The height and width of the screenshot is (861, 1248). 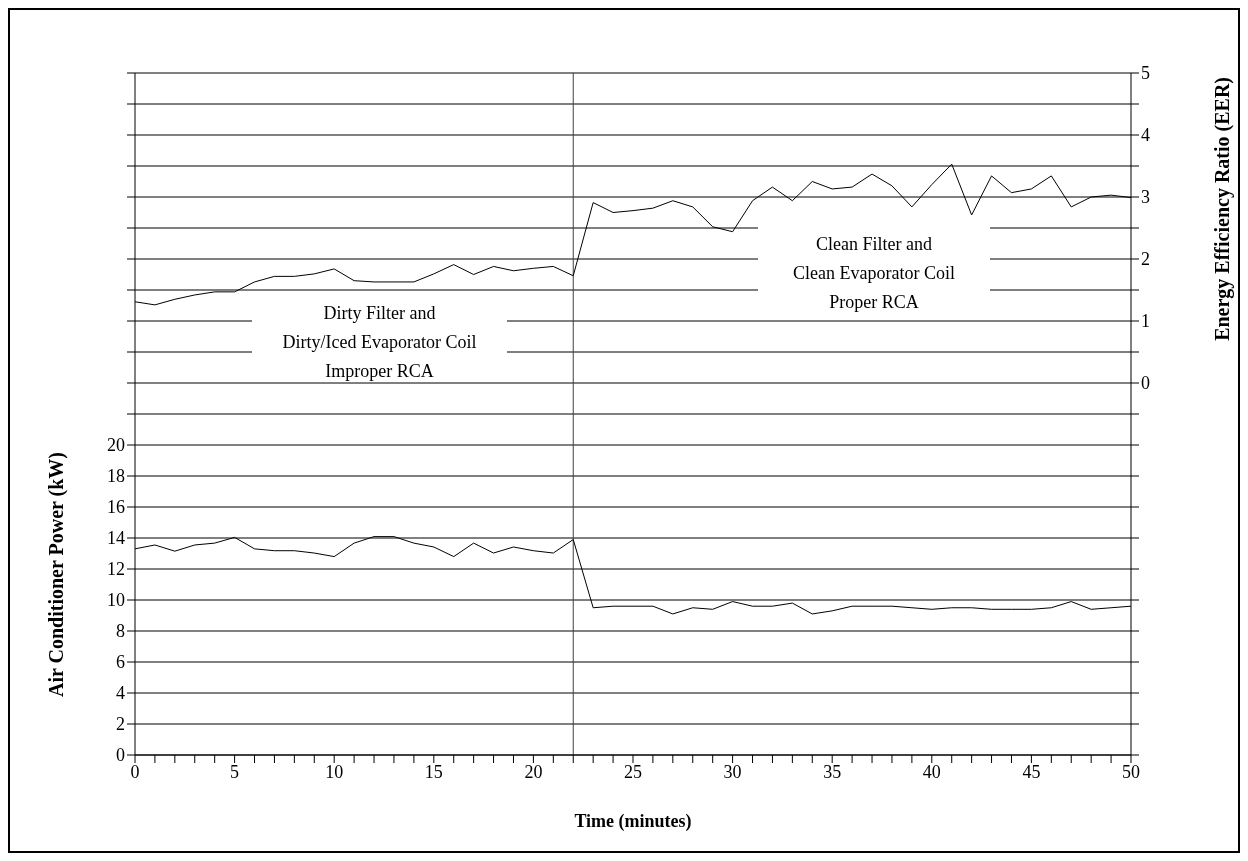 I want to click on x-tick-label: 20, so click(x=533, y=771).